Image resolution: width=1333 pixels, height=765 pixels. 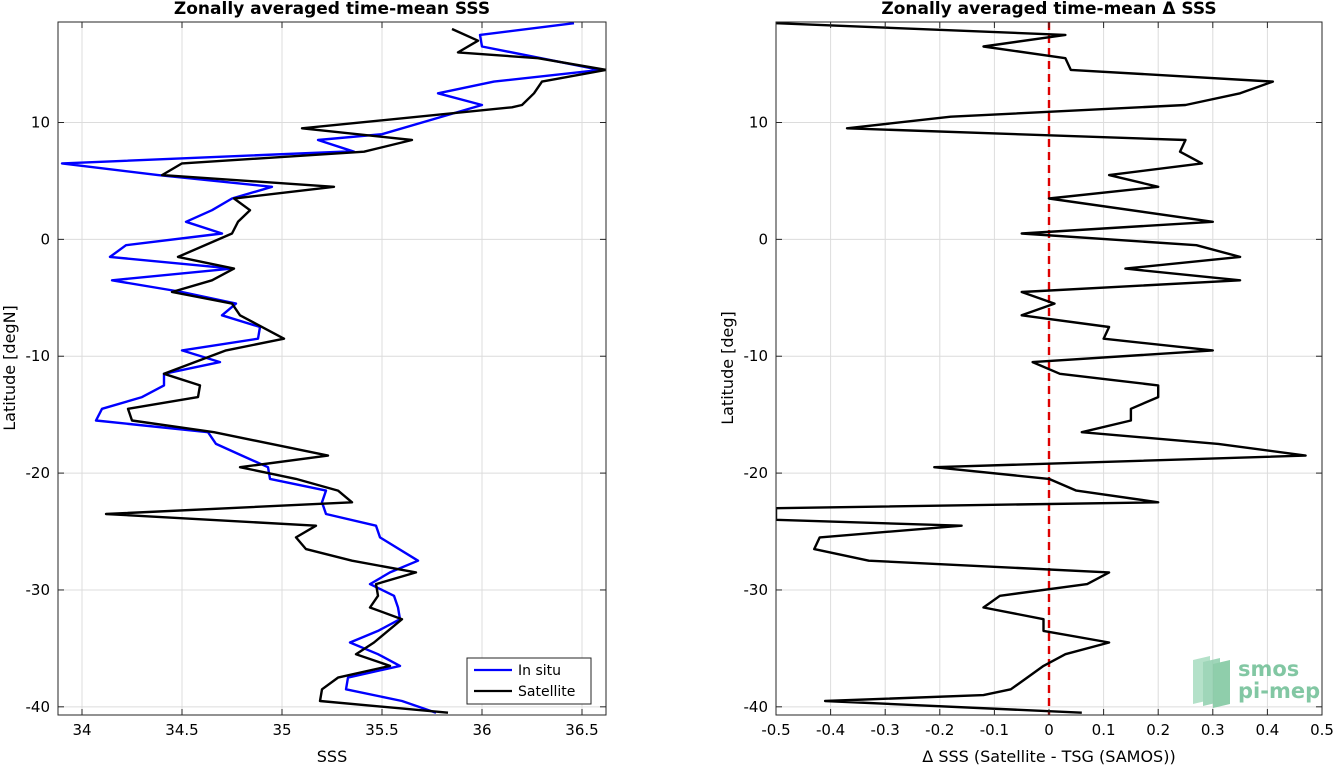 What do you see at coordinates (1213, 730) in the screenshot?
I see `delta-sss-x-tick-label: 0.3` at bounding box center [1213, 730].